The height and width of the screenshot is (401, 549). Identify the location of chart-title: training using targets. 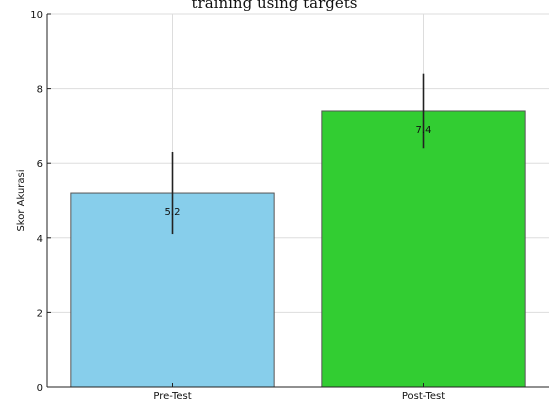
(274, 6).